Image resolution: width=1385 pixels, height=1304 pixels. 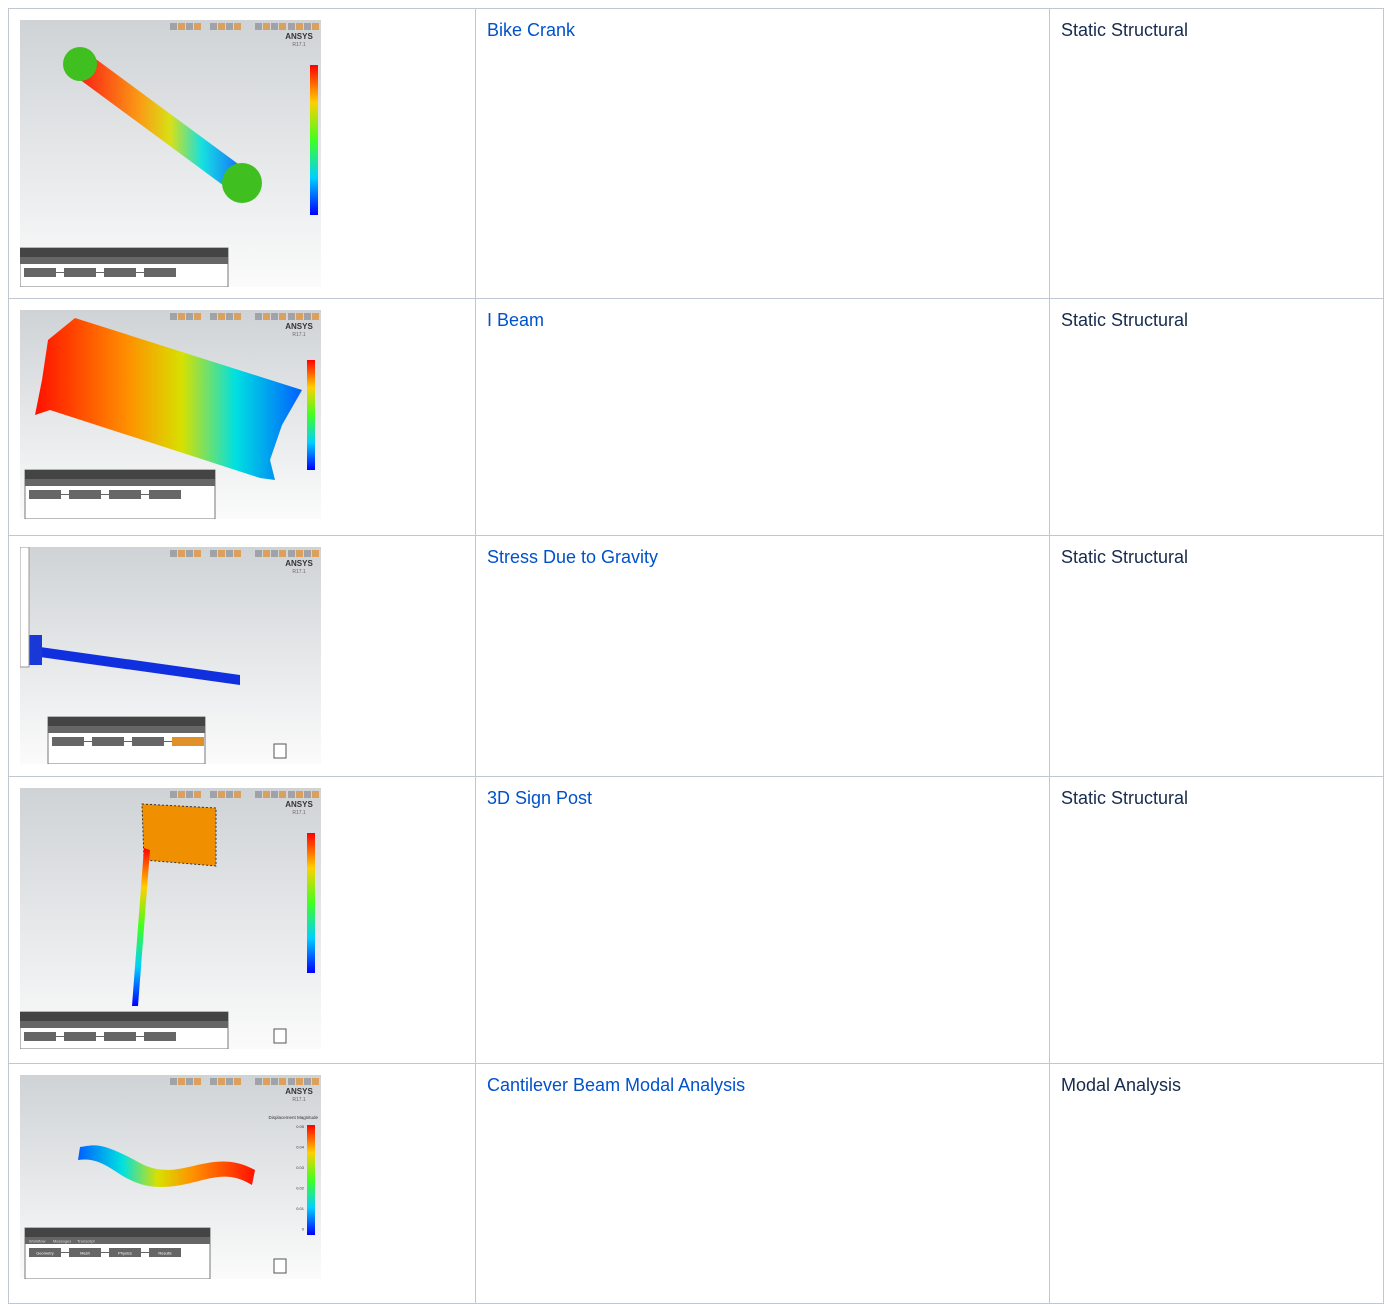 What do you see at coordinates (280, 1036) in the screenshot?
I see `save-button` at bounding box center [280, 1036].